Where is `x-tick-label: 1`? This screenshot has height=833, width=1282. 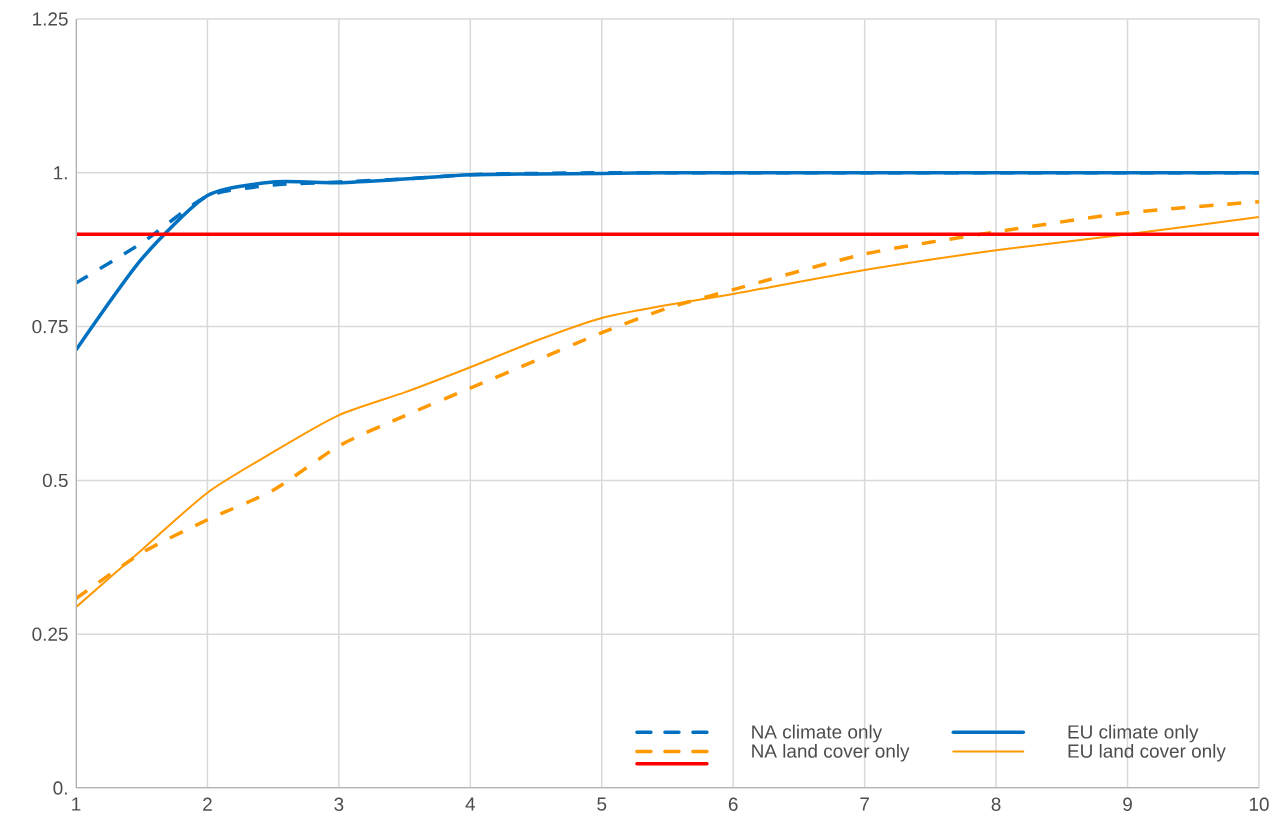 x-tick-label: 1 is located at coordinates (76, 804).